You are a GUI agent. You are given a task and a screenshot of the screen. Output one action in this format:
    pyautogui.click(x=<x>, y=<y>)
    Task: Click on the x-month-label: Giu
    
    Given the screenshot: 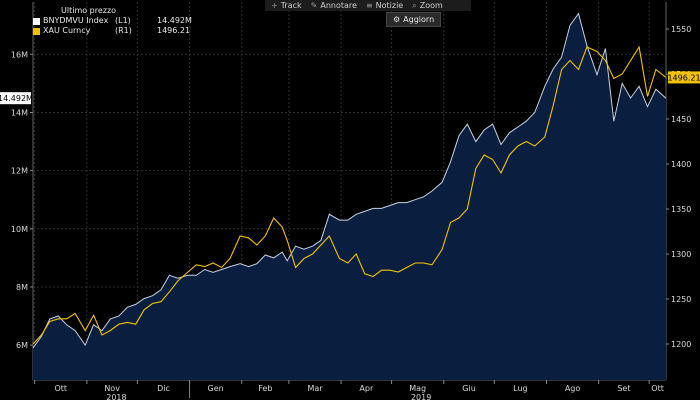 What is the action you would take?
    pyautogui.click(x=469, y=388)
    